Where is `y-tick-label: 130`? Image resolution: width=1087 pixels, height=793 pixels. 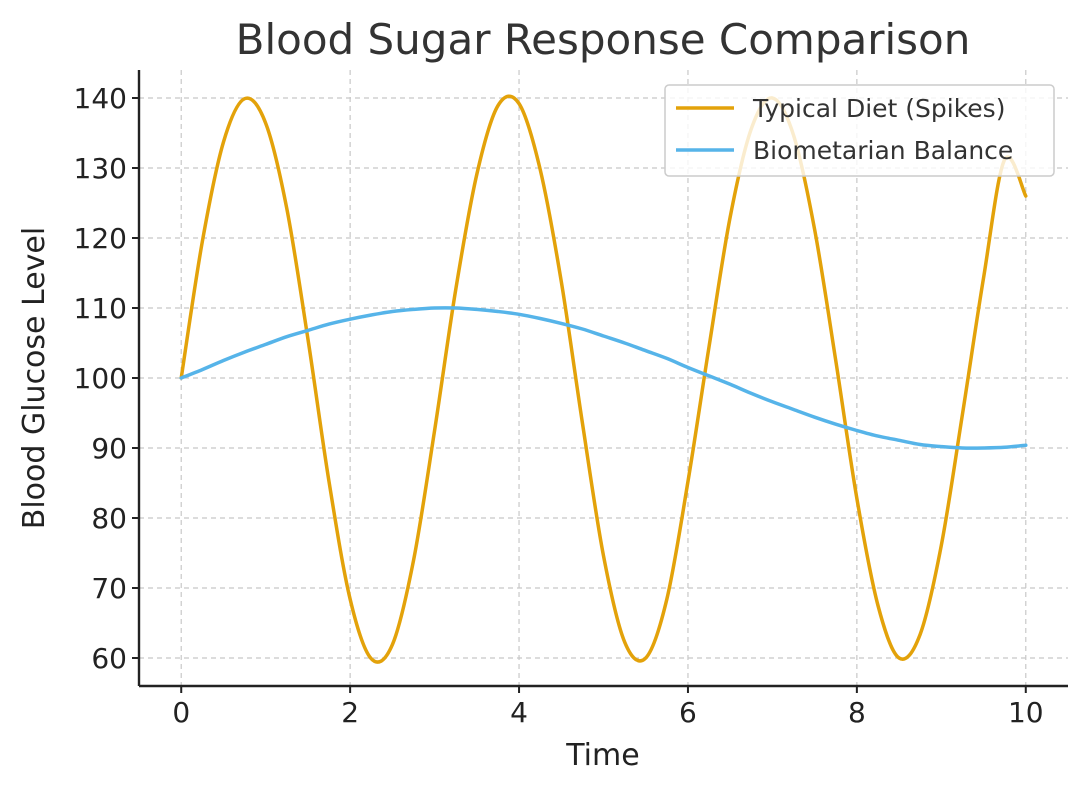 y-tick-label: 130 is located at coordinates (100, 168).